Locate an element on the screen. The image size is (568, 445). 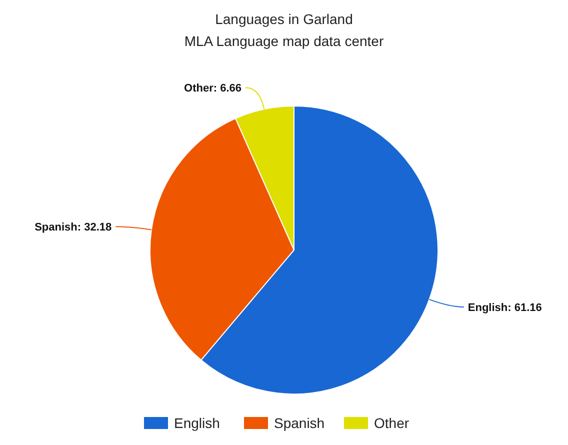
data-label: Spanish: 32.18 is located at coordinates (73, 228).